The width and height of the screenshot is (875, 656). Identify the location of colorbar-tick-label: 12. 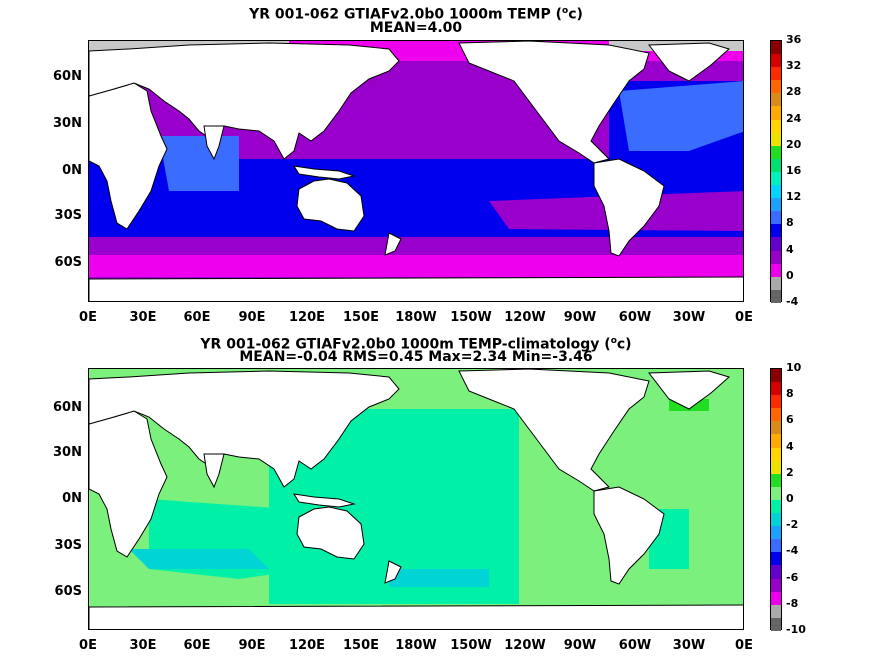
(794, 197).